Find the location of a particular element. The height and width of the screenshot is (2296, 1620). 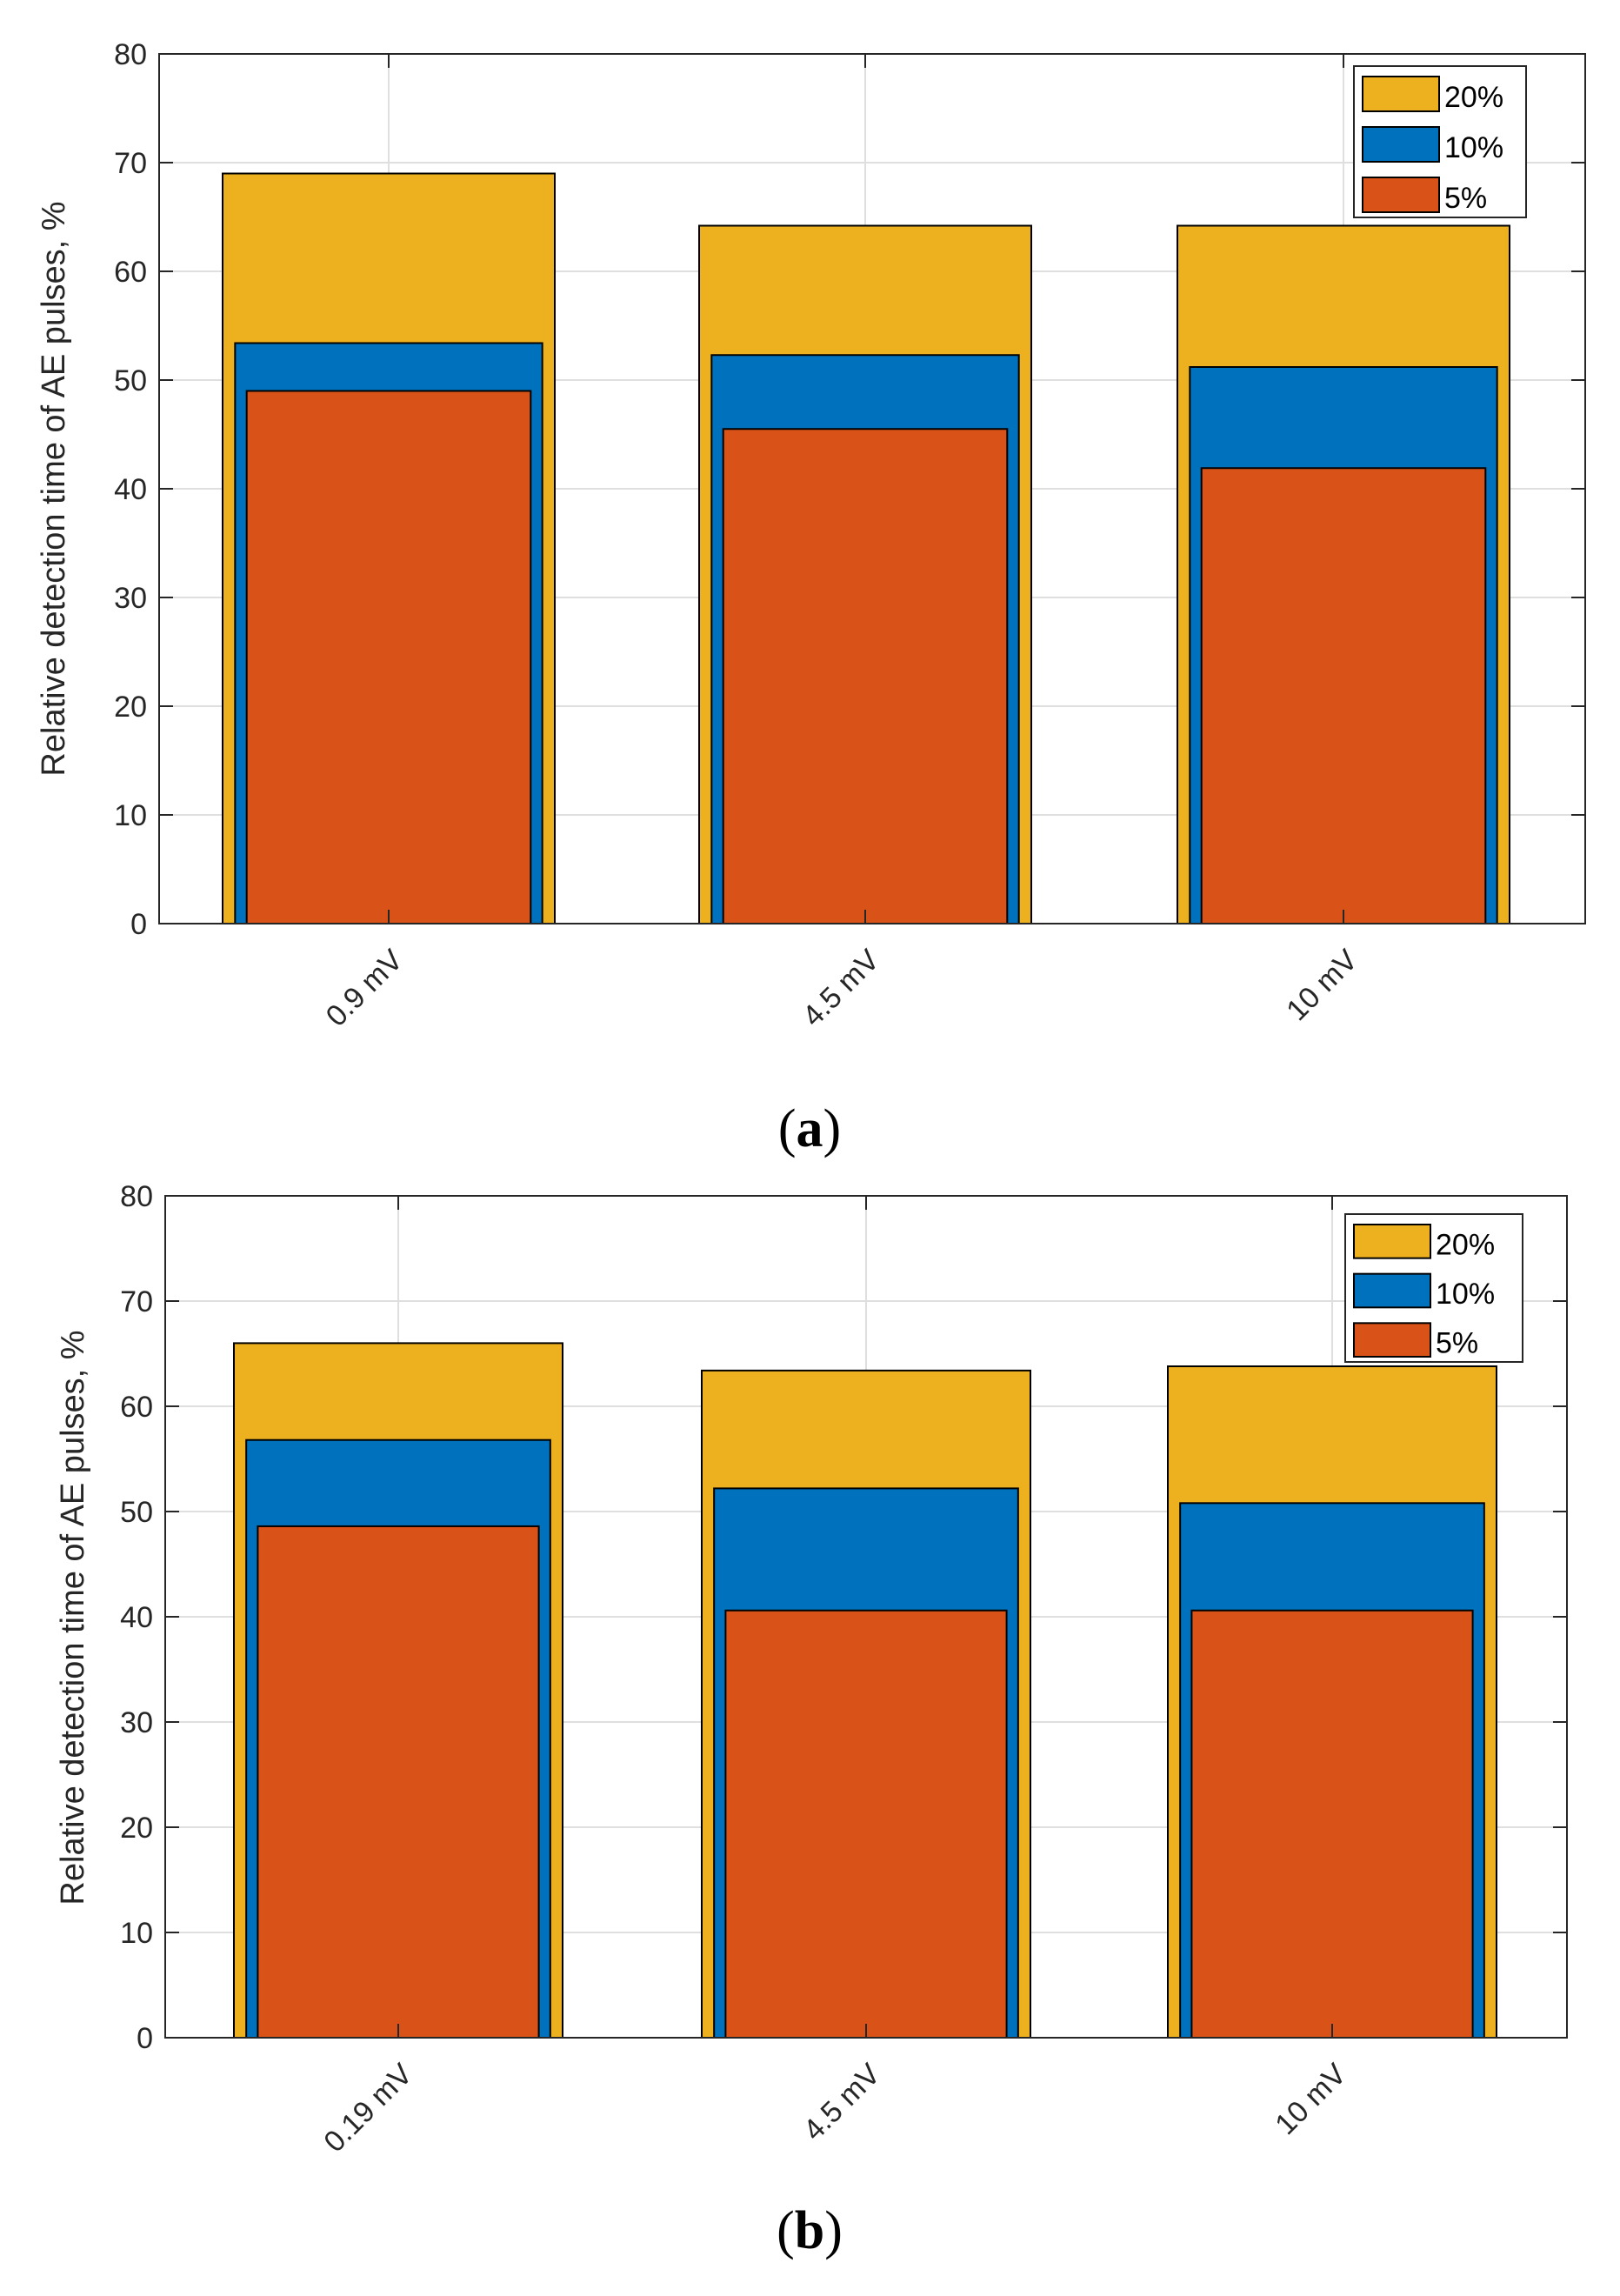

caption-letter: a is located at coordinates (810, 1129).